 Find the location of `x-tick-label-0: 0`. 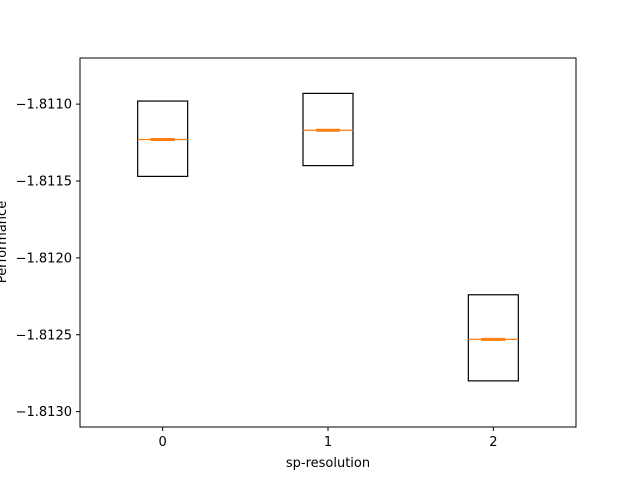

x-tick-label-0: 0 is located at coordinates (163, 442).